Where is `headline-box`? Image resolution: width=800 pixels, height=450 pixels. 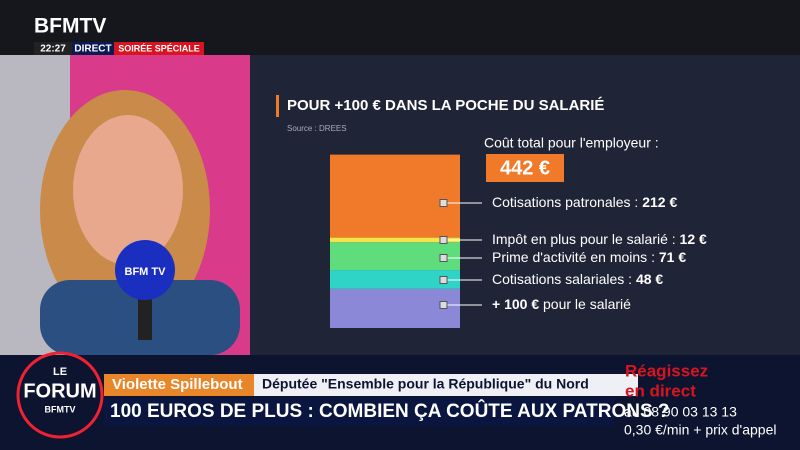 headline-box is located at coordinates (359, 412).